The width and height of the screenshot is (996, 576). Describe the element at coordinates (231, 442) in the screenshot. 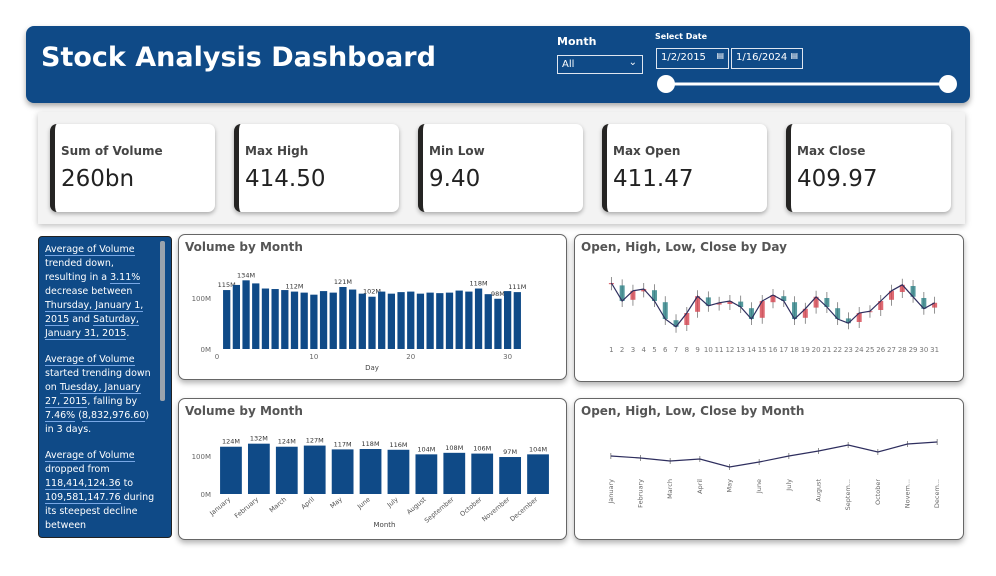

I see `data-label: 124M` at that location.